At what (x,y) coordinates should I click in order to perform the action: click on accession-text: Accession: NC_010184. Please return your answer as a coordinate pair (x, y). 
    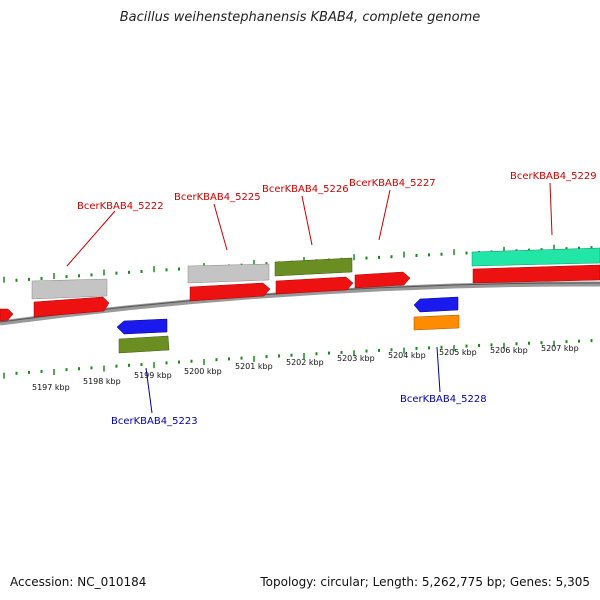
    Looking at the image, I should click on (78, 582).